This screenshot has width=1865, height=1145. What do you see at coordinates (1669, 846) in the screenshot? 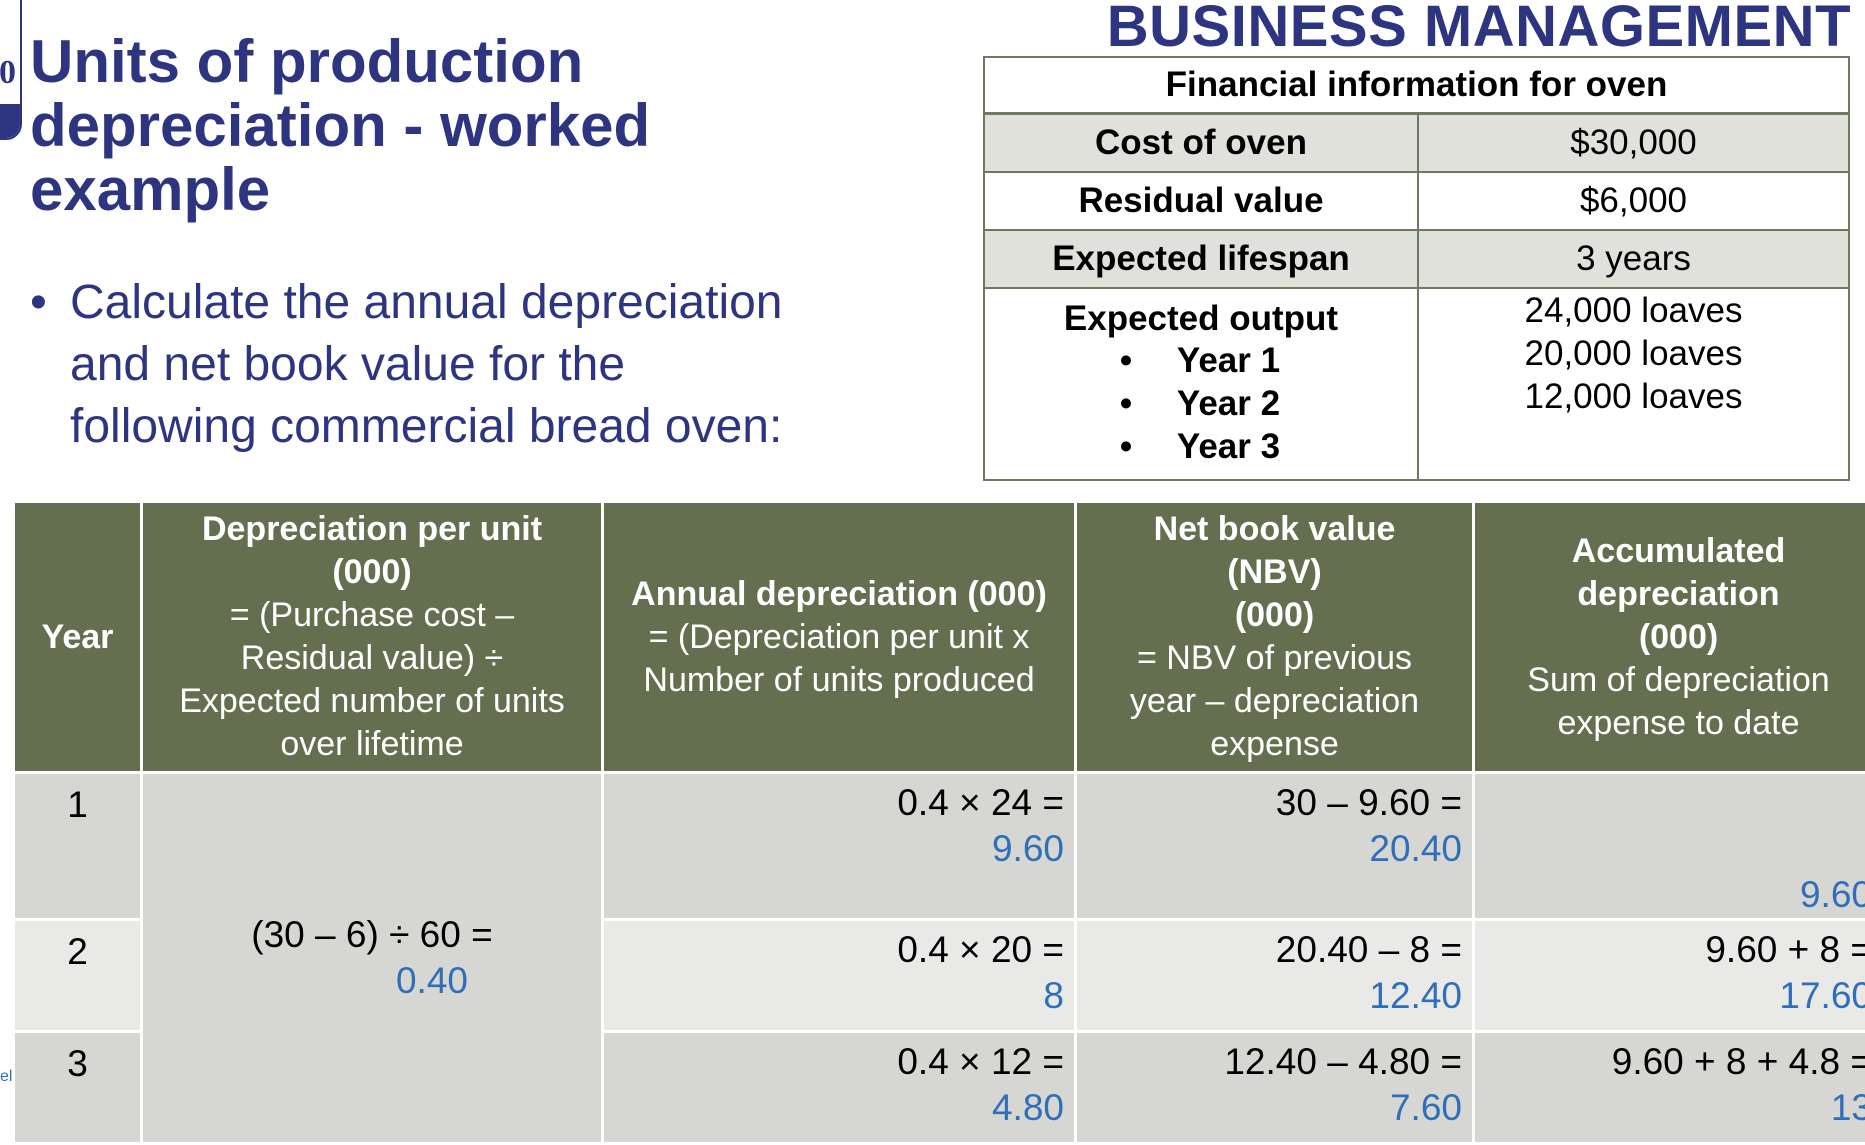
I see `accum-cell: 9.60` at bounding box center [1669, 846].